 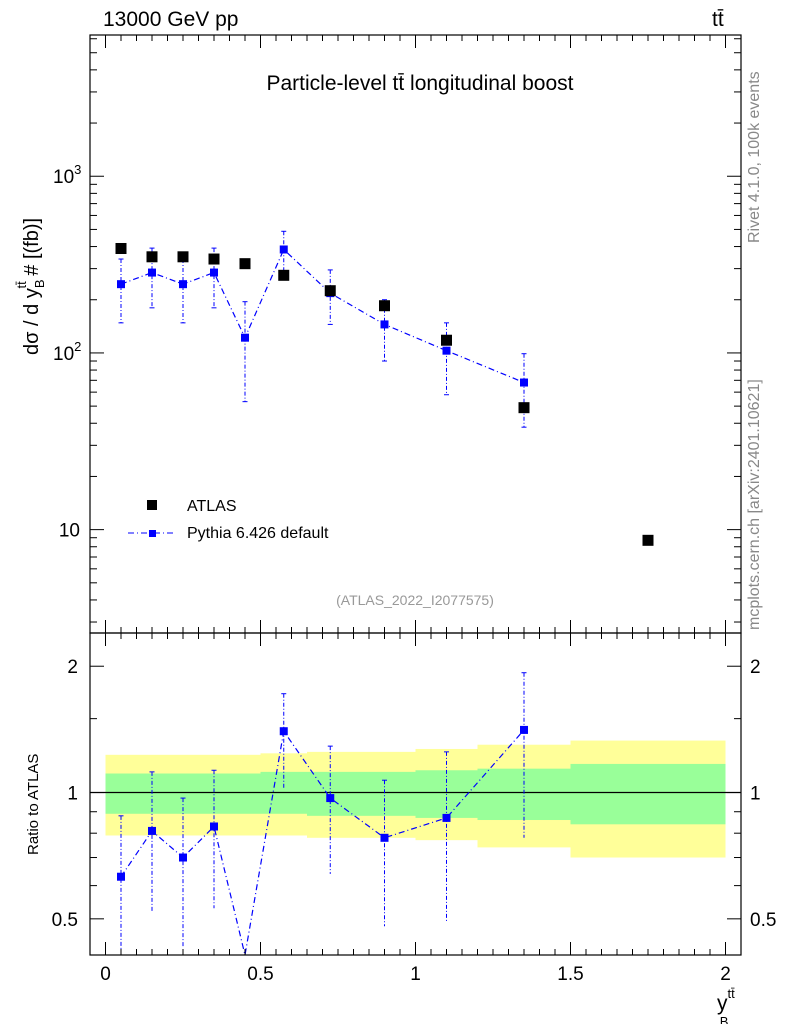 I want to click on ratio-tick-label-right: 0.5, so click(x=763, y=920).